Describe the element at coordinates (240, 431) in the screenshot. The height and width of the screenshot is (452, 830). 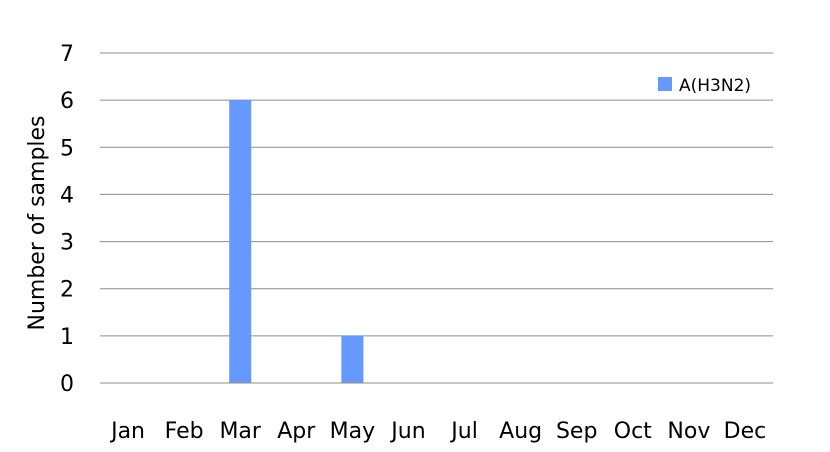
I see `x-tick-label: Mar` at that location.